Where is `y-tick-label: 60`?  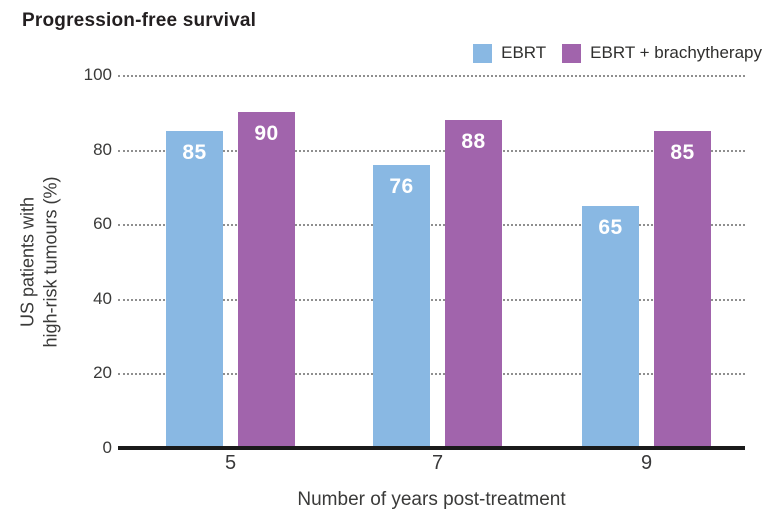
y-tick-label: 60 is located at coordinates (102, 224).